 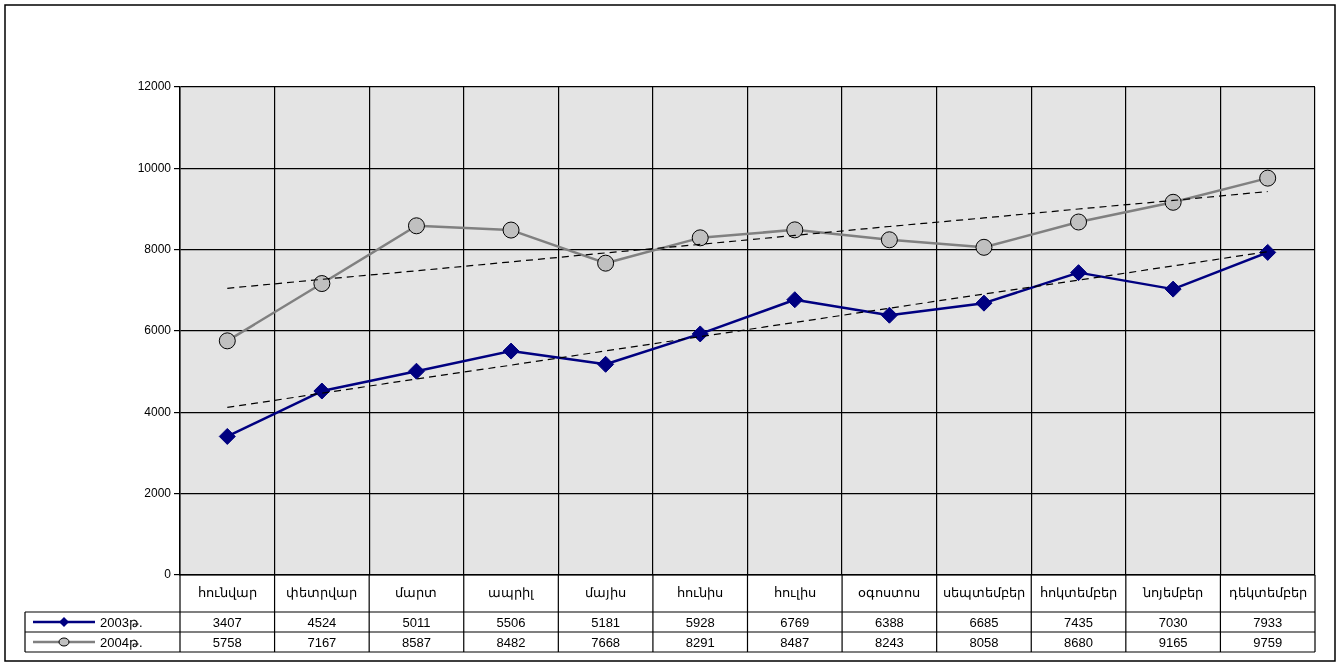 I want to click on data-label: 9165, so click(x=1173, y=642).